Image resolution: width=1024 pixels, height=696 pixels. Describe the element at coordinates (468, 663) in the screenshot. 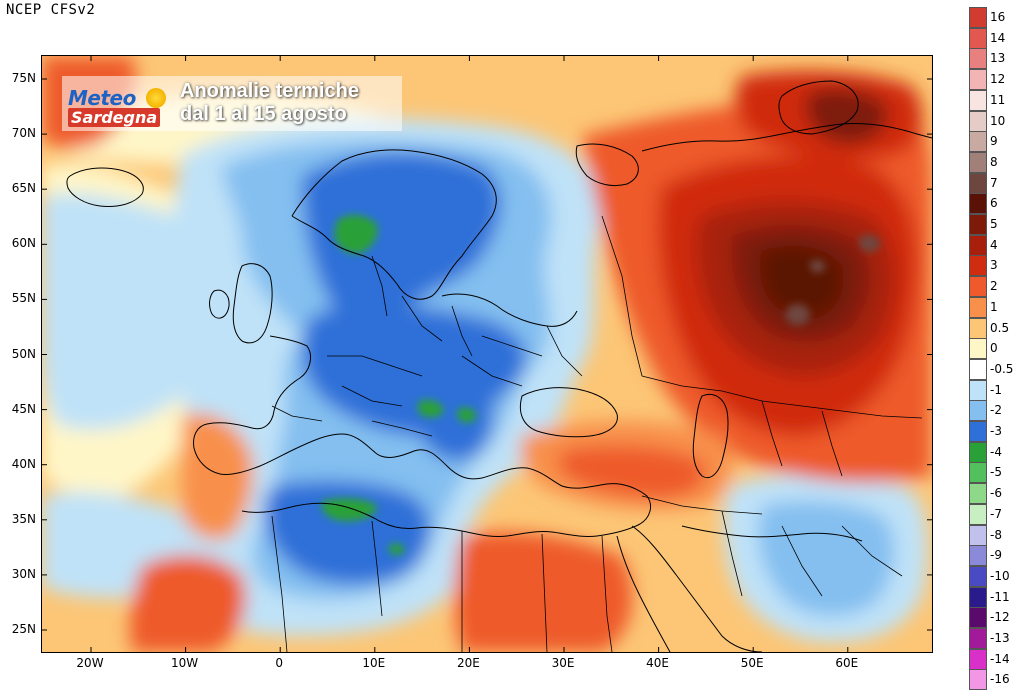

I see `longitude-label: 20E` at that location.